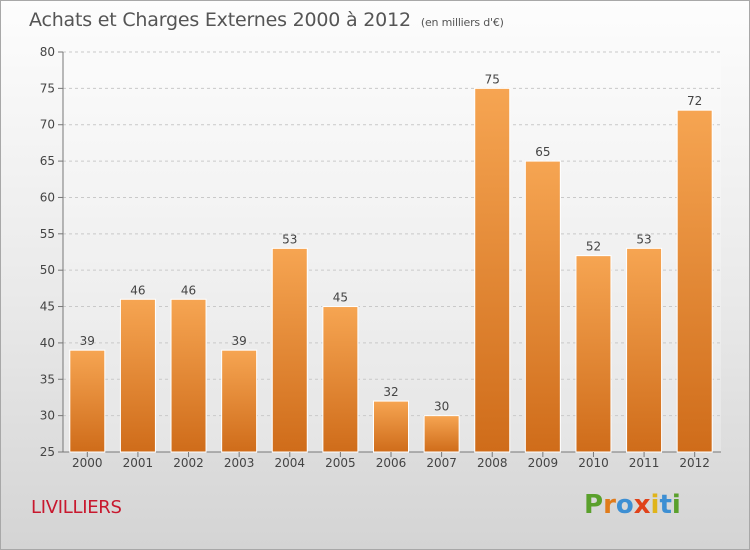  What do you see at coordinates (542, 152) in the screenshot?
I see `bar-value-label: 65` at bounding box center [542, 152].